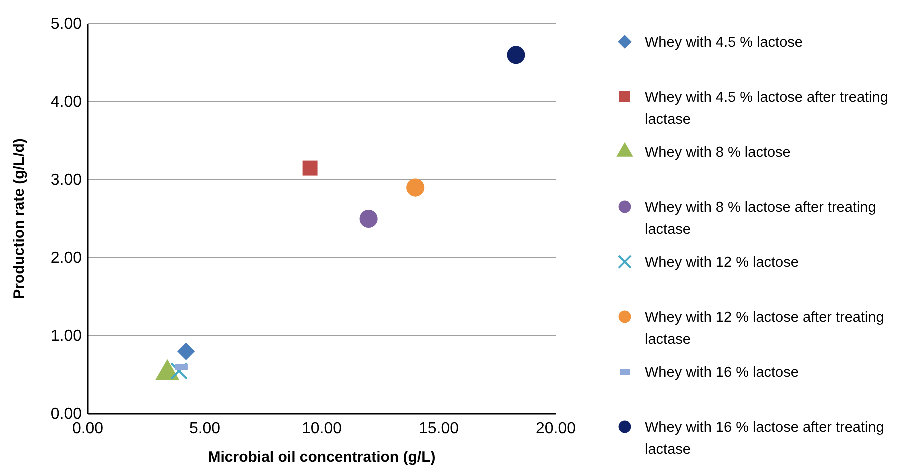 This screenshot has width=922, height=467. I want to click on y-tick-label: 4.00, so click(66, 103).